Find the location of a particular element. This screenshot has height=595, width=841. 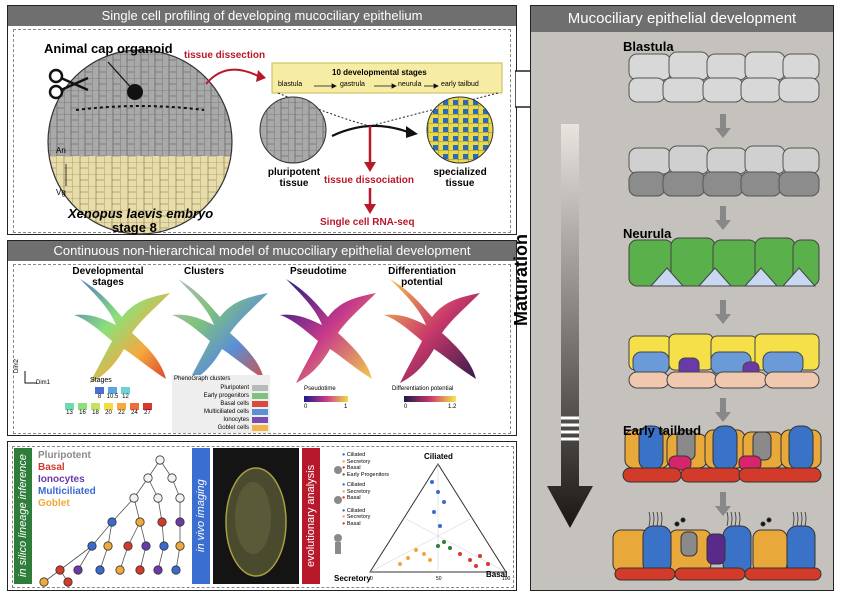

stage-swatch: 12 is located at coordinates (125, 393).